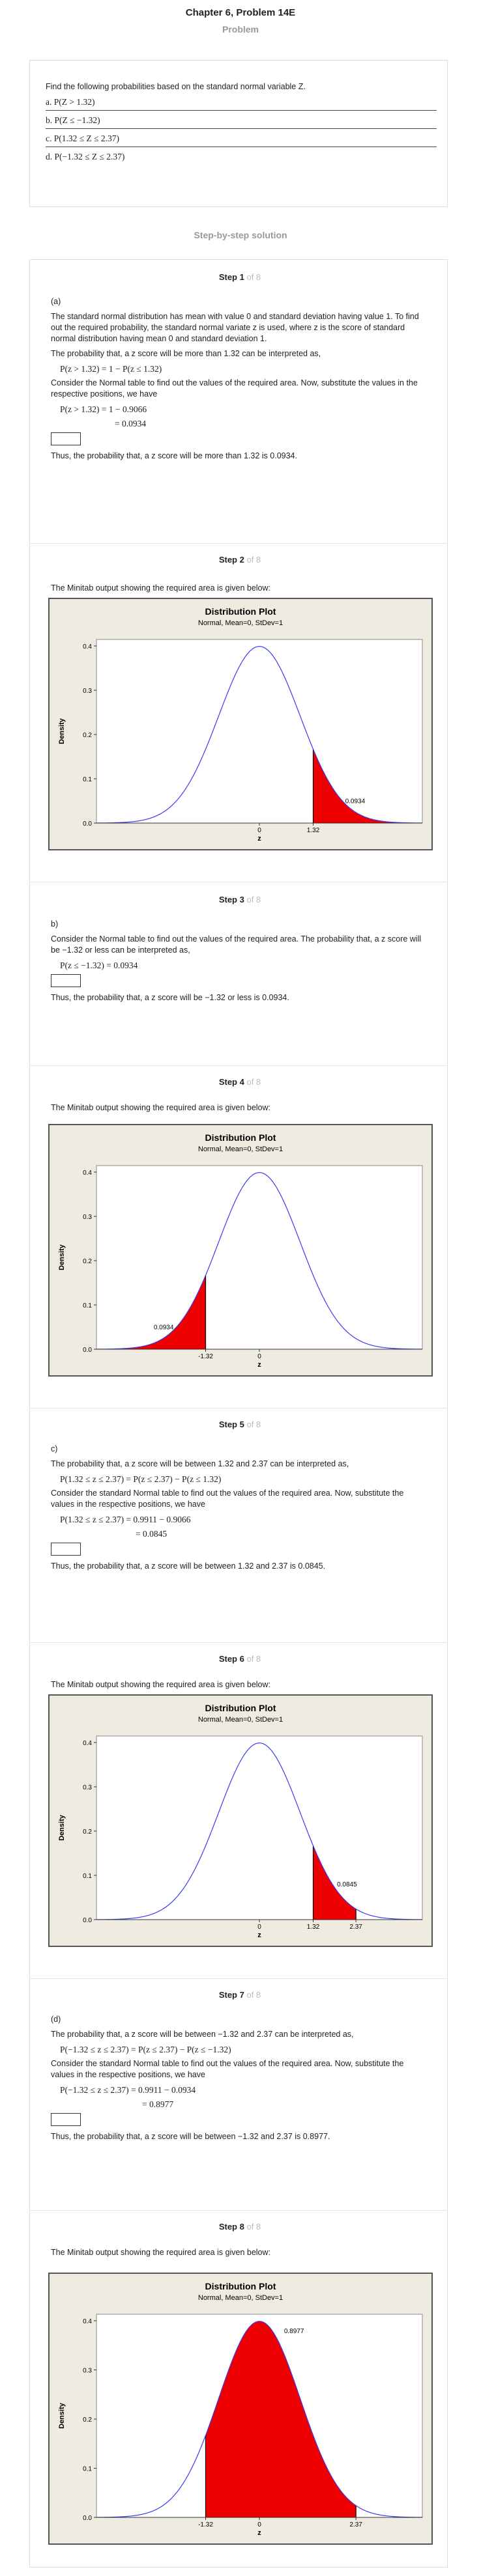 The image size is (481, 2576). I want to click on step-7-answer-box, so click(66, 2120).